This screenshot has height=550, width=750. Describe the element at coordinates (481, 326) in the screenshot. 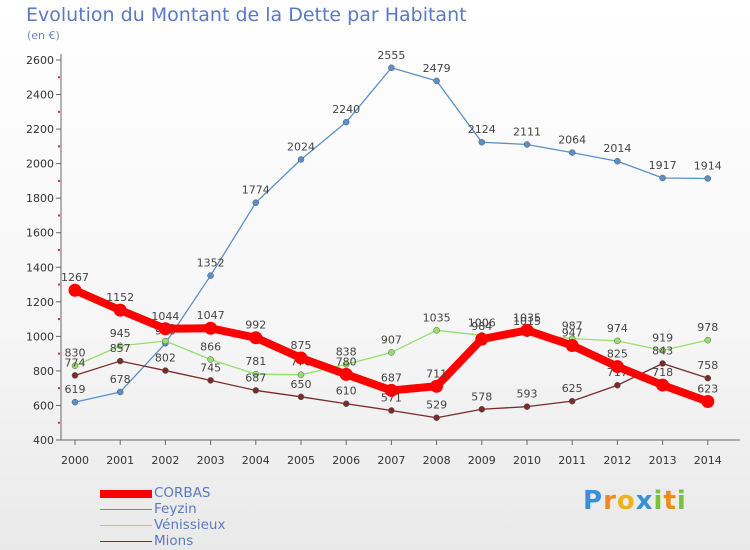

I see `data-label-corbas-2009: 984` at that location.